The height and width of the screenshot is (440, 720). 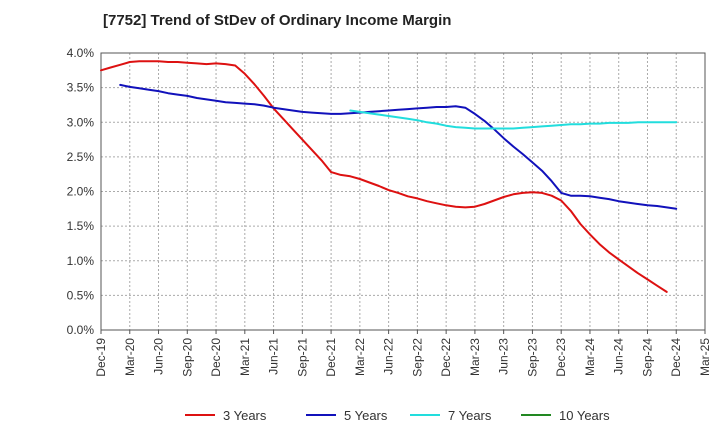 What do you see at coordinates (302, 357) in the screenshot?
I see `x-tick-label: Sep-21` at bounding box center [302, 357].